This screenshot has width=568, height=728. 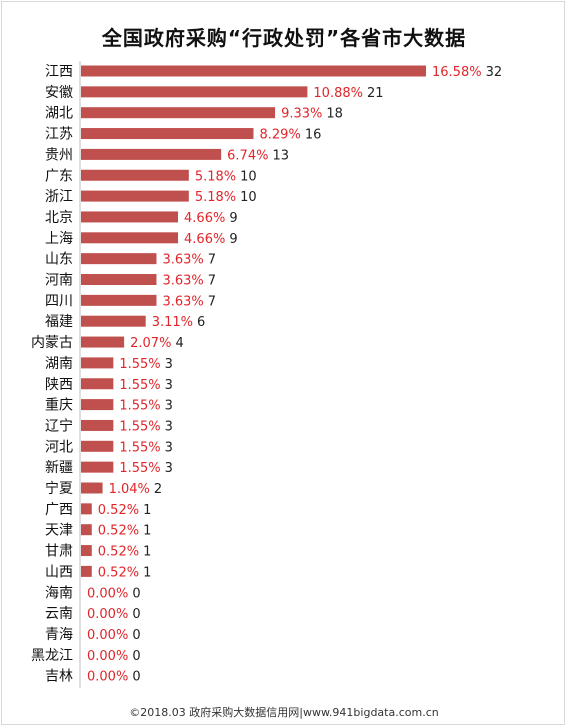 What do you see at coordinates (59, 135) in the screenshot?
I see `category-label: 江苏` at bounding box center [59, 135].